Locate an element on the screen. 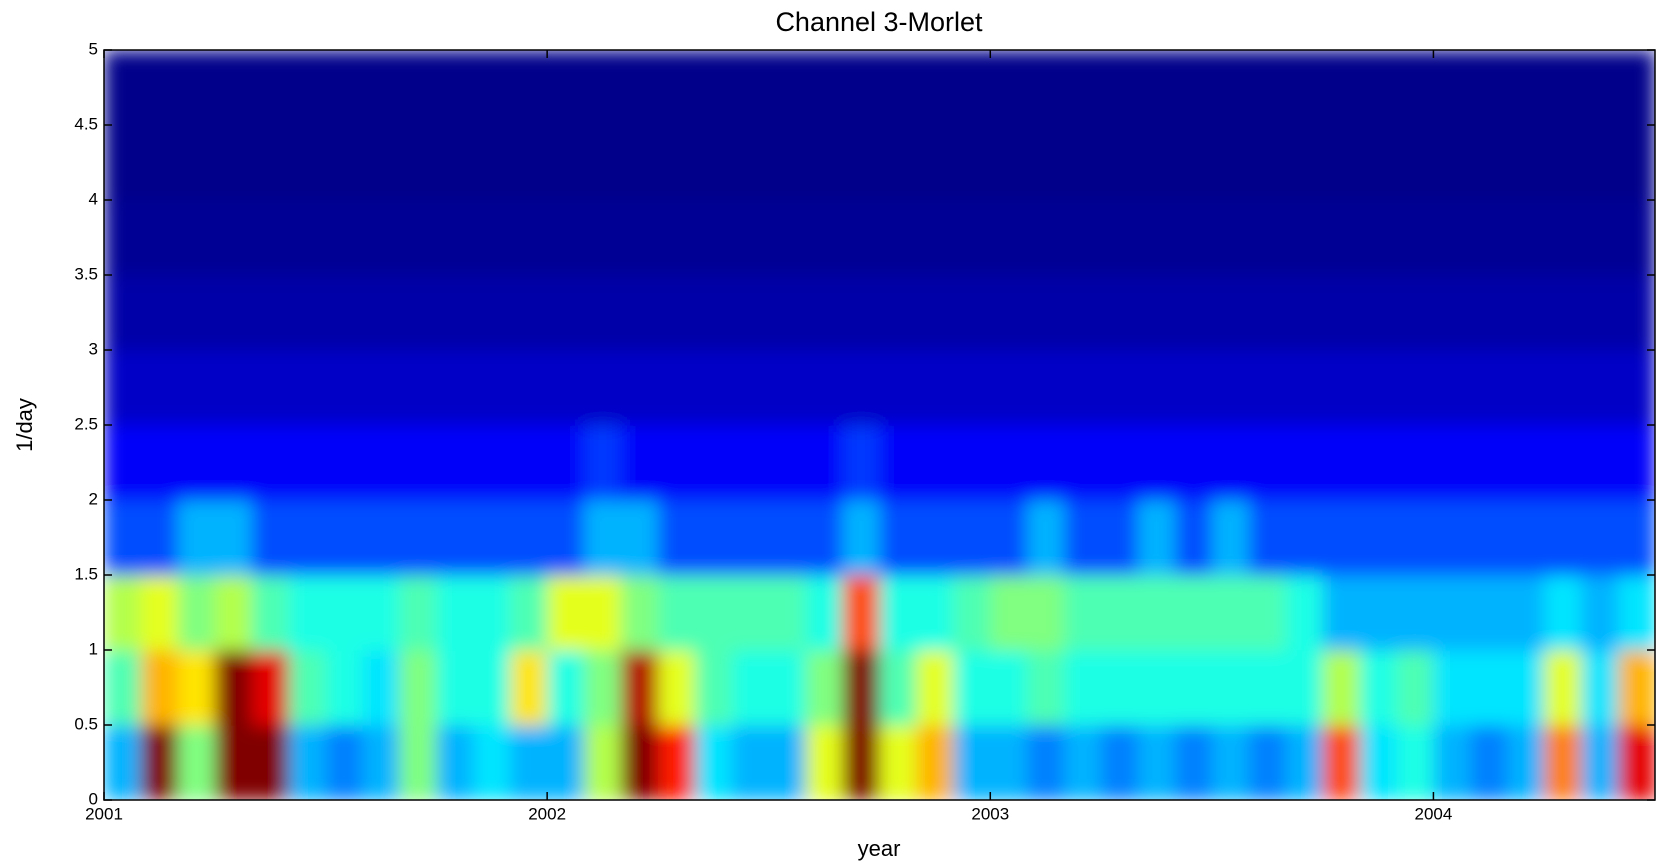 The height and width of the screenshot is (867, 1657). y-tick-label: 3.5 is located at coordinates (86, 273).